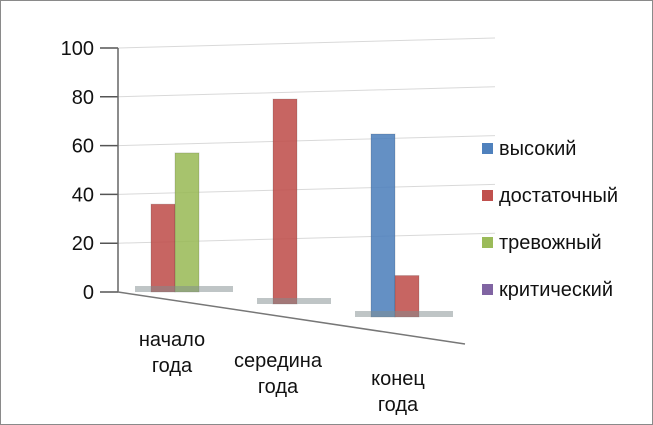 This screenshot has width=653, height=425. Describe the element at coordinates (537, 149) in the screenshot. I see `legend-label: высокий` at that location.